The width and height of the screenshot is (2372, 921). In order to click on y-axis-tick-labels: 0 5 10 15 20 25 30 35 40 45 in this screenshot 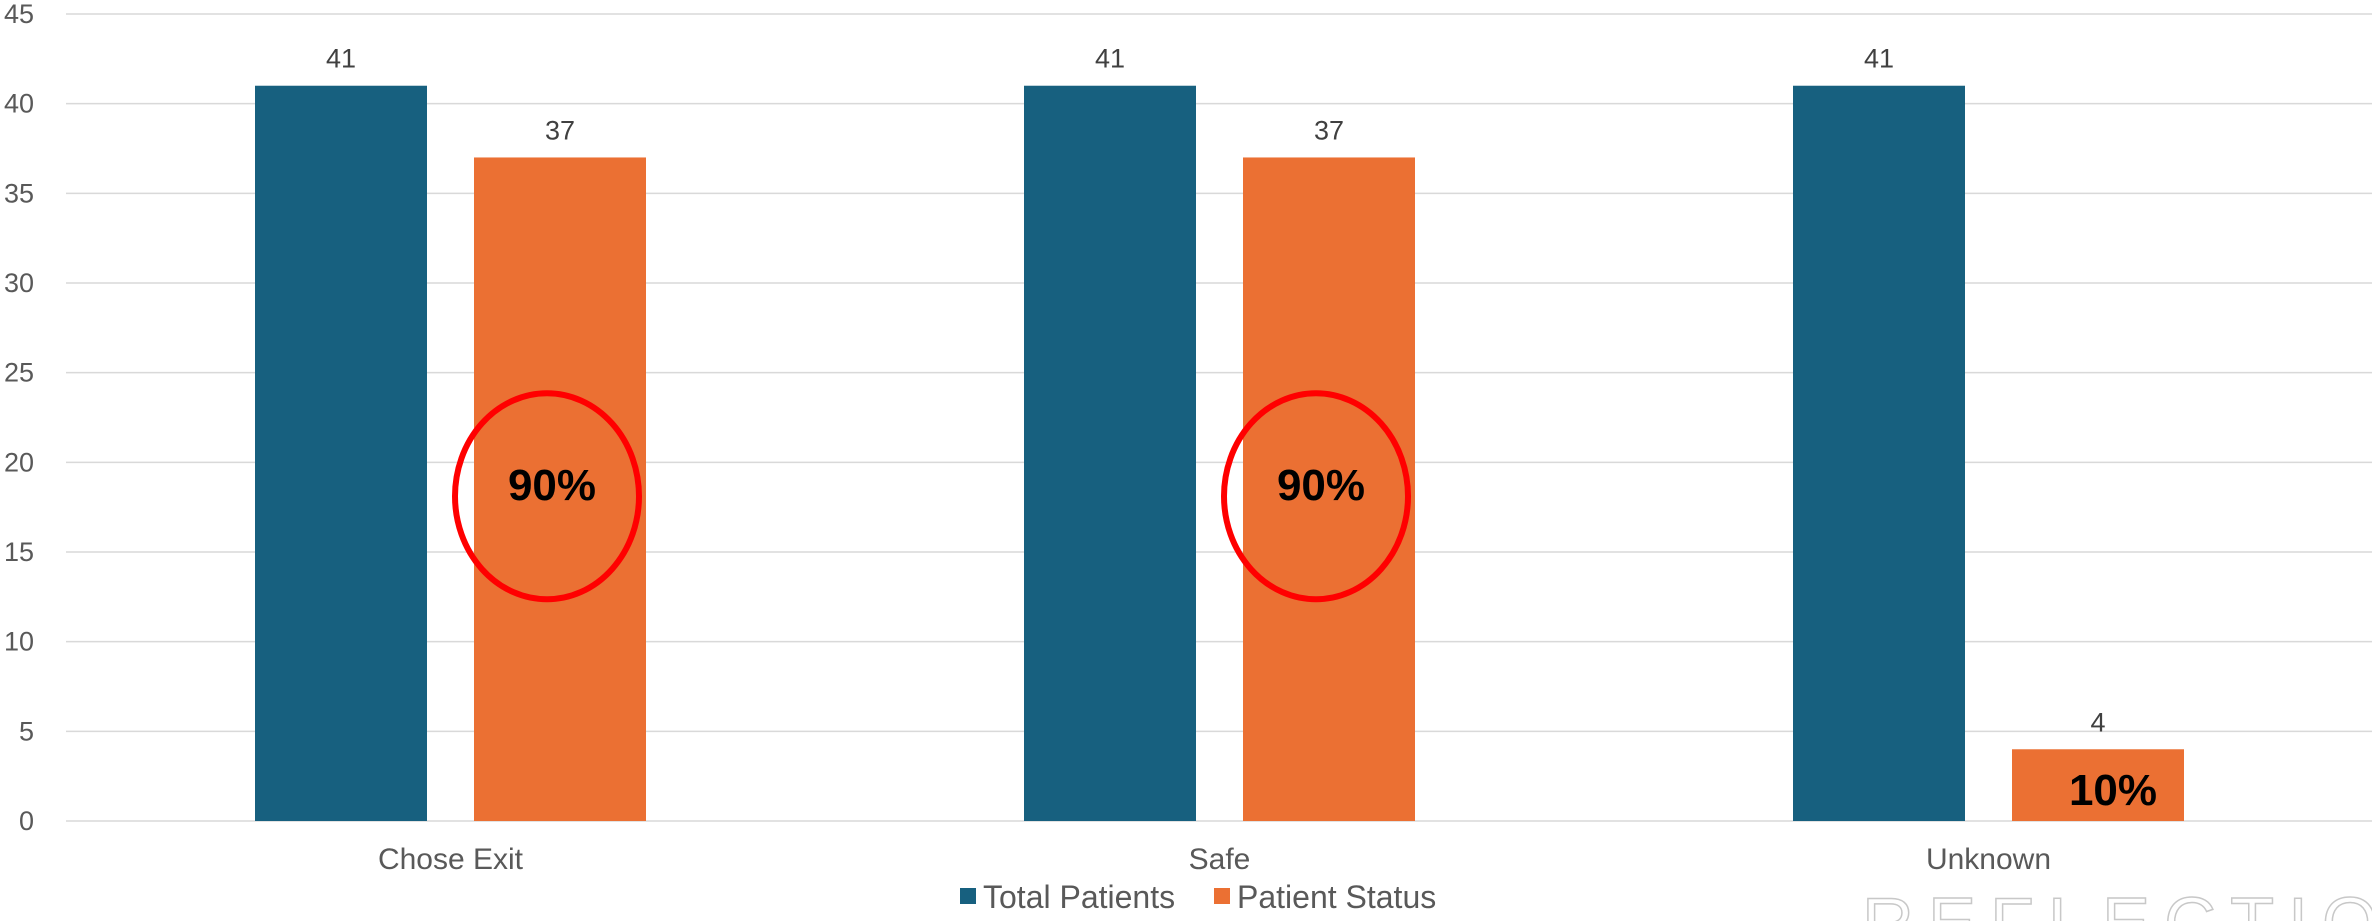, I will do `click(19, 418)`.